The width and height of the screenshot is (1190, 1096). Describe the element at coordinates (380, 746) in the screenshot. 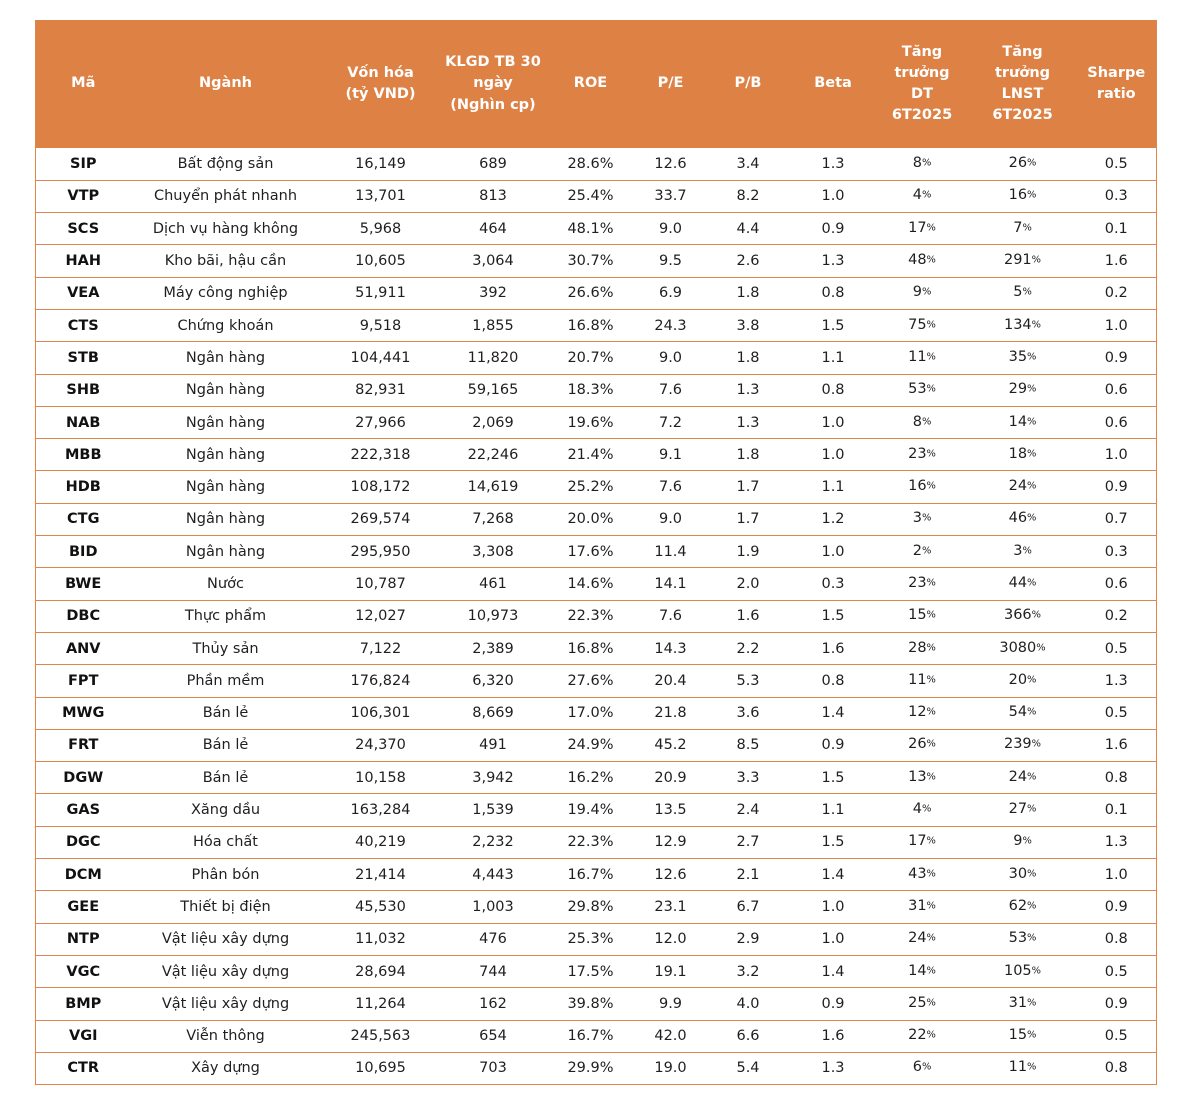

I see `cell-von_hoa: 24,370` at that location.